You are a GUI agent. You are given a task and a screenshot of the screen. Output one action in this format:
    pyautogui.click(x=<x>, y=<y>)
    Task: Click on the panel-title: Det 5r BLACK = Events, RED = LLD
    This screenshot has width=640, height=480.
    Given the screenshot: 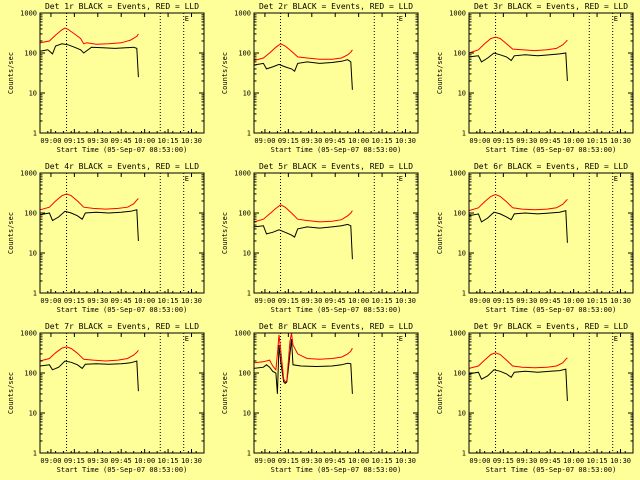 What is the action you would take?
    pyautogui.click(x=336, y=166)
    